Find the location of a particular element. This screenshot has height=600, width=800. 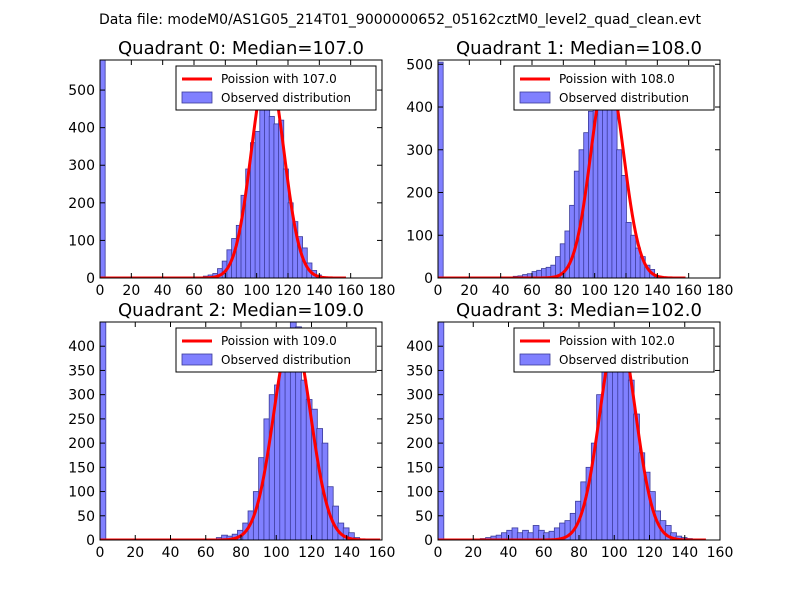

panel-title: Quadrant 0: Median=107.0 is located at coordinates (241, 48).